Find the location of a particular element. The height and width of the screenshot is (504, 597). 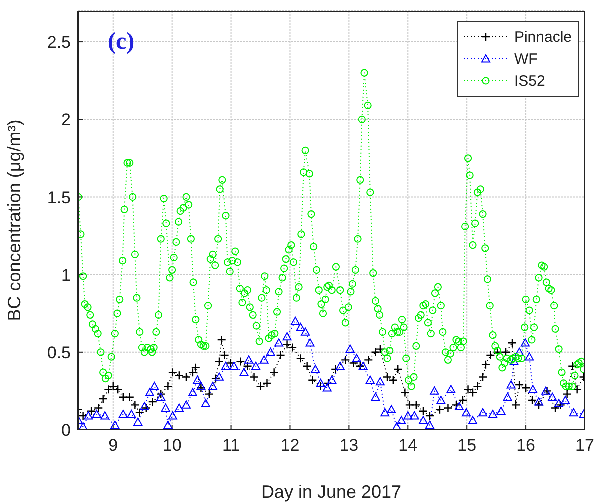

y-tick-label: 0 is located at coordinates (66, 430).